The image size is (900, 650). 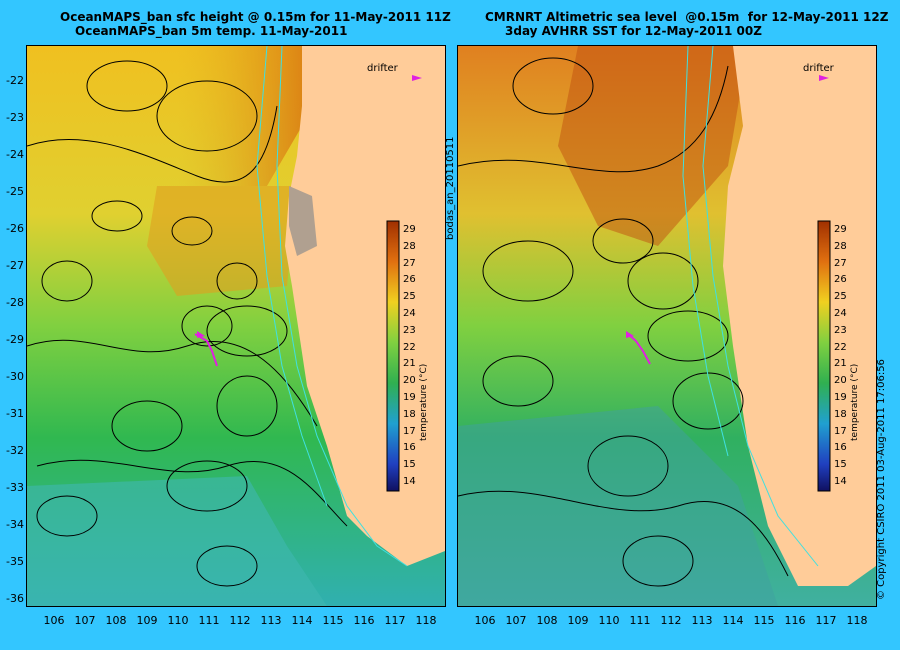 I want to click on y-tick-label: -26, so click(x=15, y=228).